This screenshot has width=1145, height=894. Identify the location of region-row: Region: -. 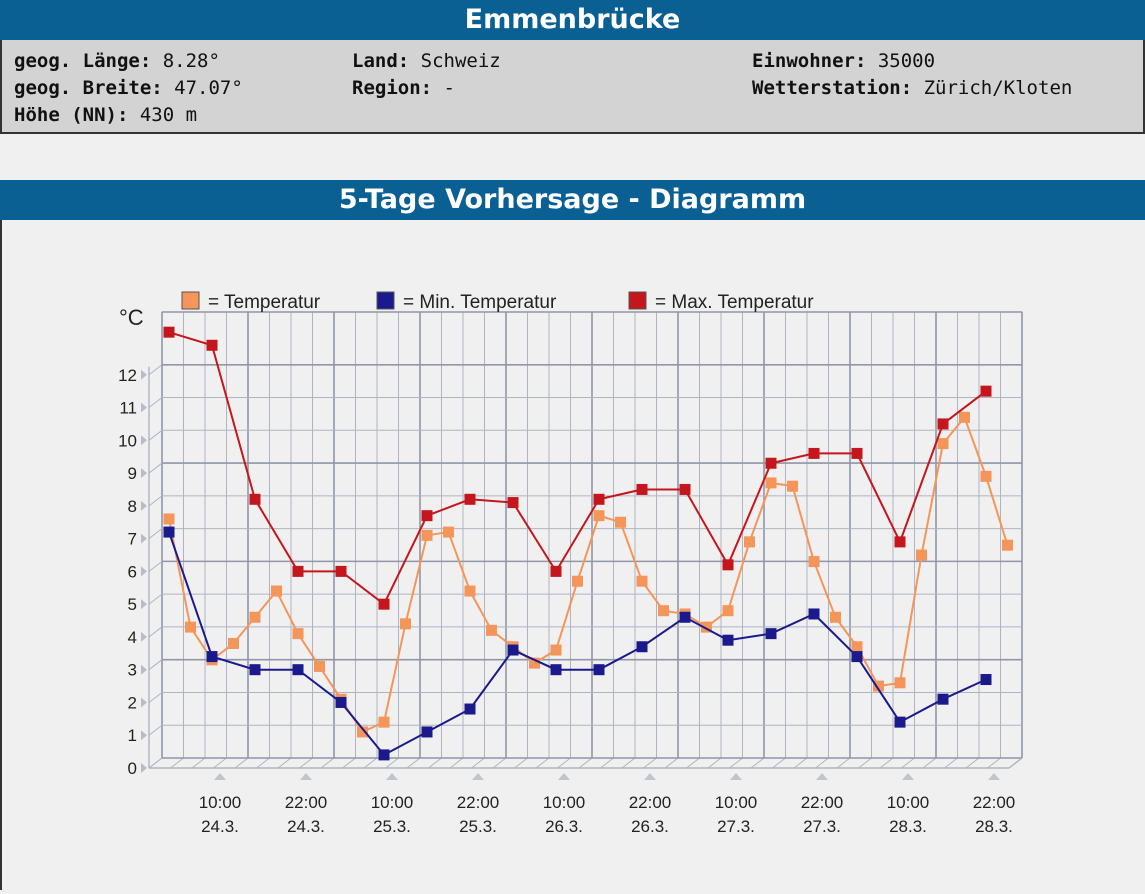
(403, 88).